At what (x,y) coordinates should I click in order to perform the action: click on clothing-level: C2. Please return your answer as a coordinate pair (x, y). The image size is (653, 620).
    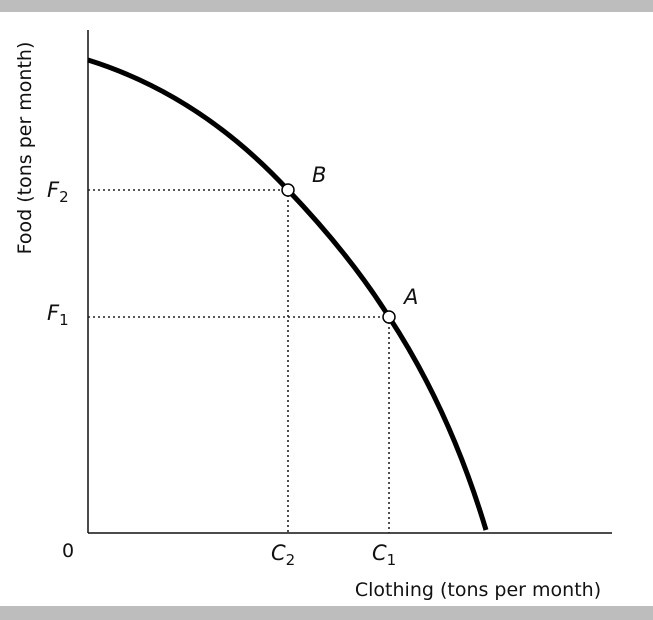
    Looking at the image, I should click on (283, 555).